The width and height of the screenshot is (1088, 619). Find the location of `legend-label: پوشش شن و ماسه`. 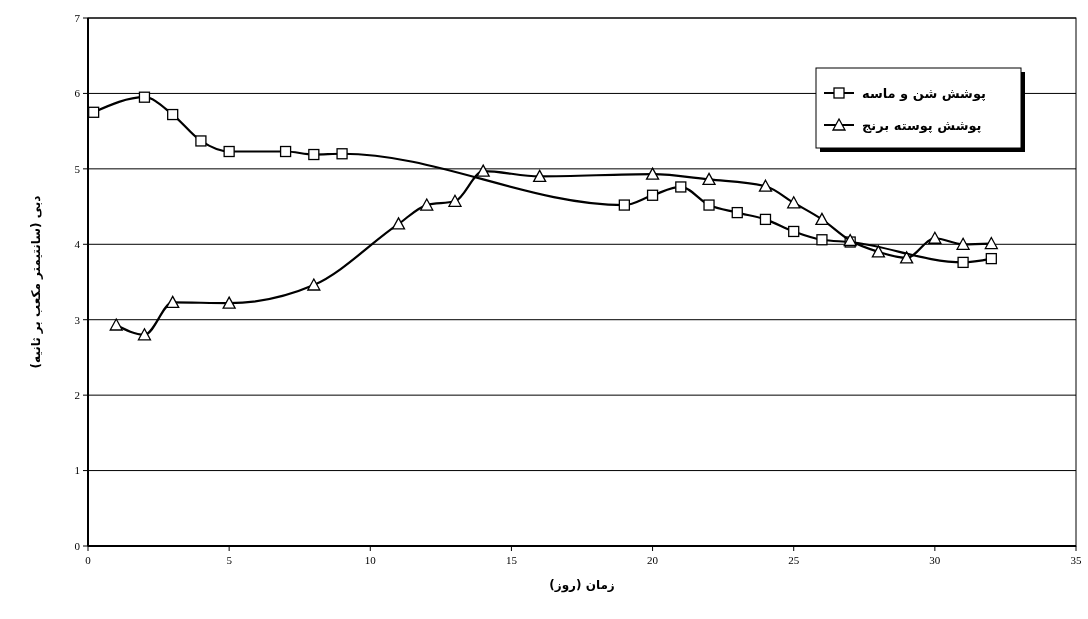

legend-label: پوشش شن و ماسه is located at coordinates (924, 93).